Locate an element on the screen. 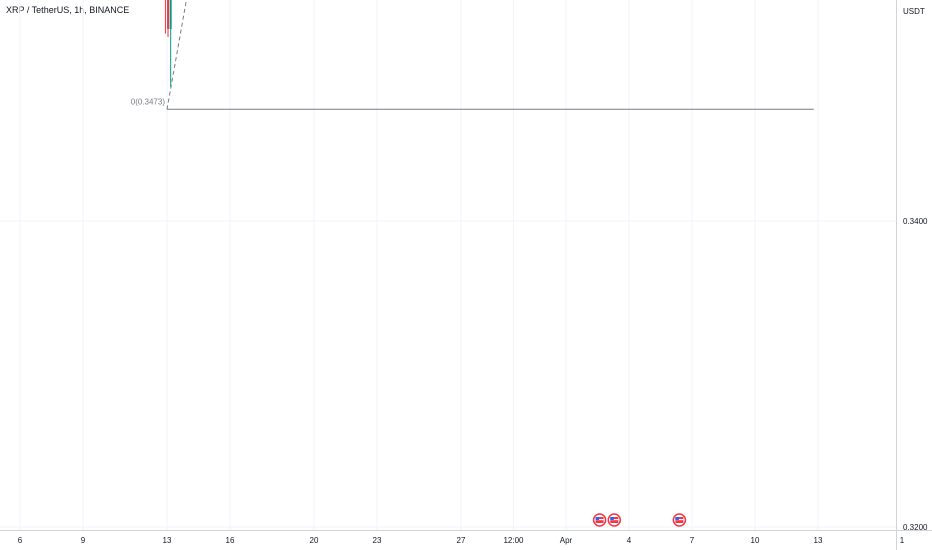  symbol-title: XRP / TetherUS, 1h, BINANCE is located at coordinates (68, 10).